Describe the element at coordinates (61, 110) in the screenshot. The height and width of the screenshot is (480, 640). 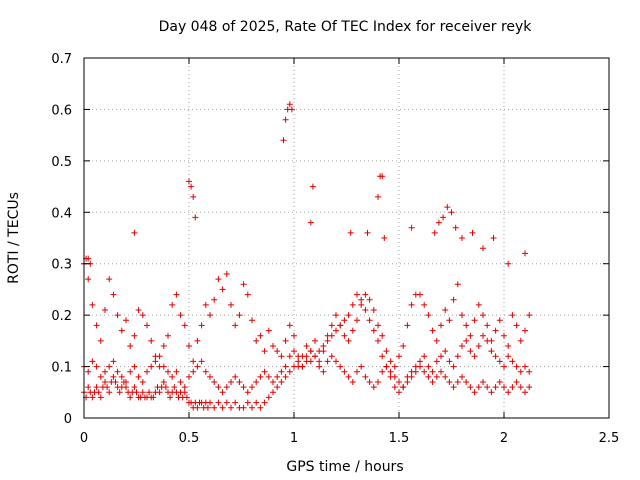
I see `y-tick-label: 0.6` at that location.